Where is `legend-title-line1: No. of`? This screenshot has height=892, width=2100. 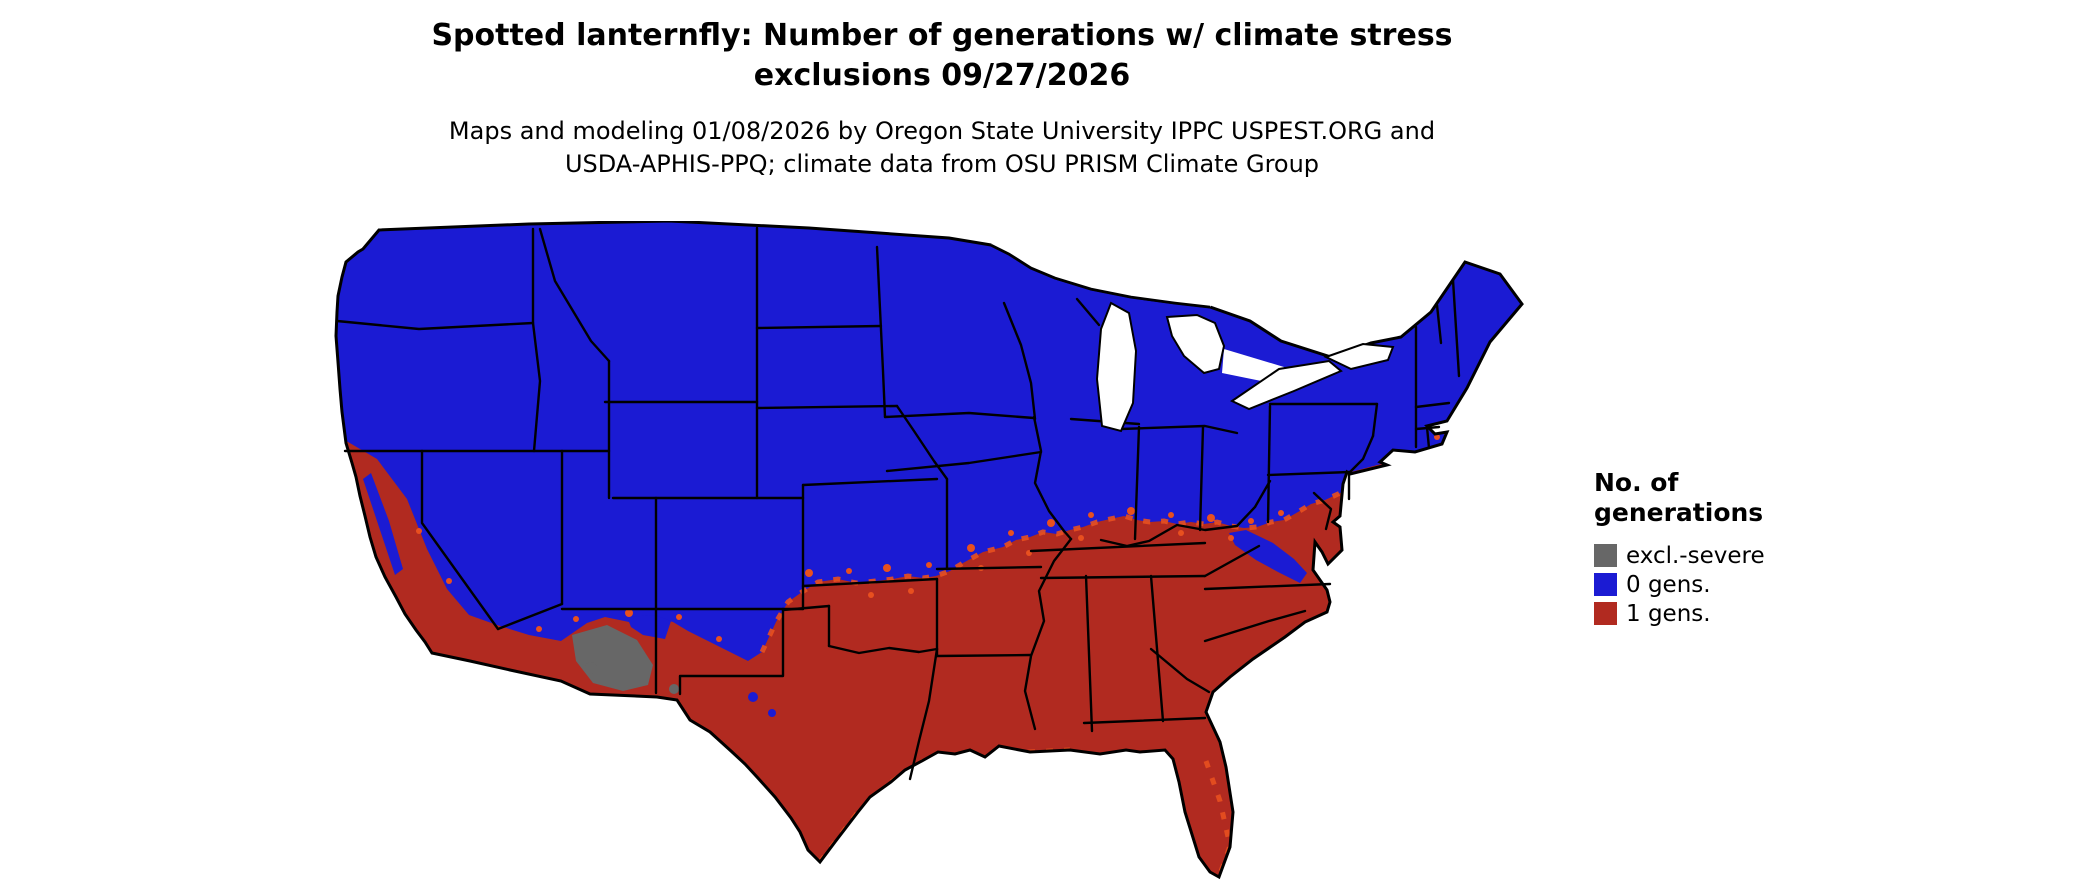 legend-title-line1: No. of is located at coordinates (1636, 482).